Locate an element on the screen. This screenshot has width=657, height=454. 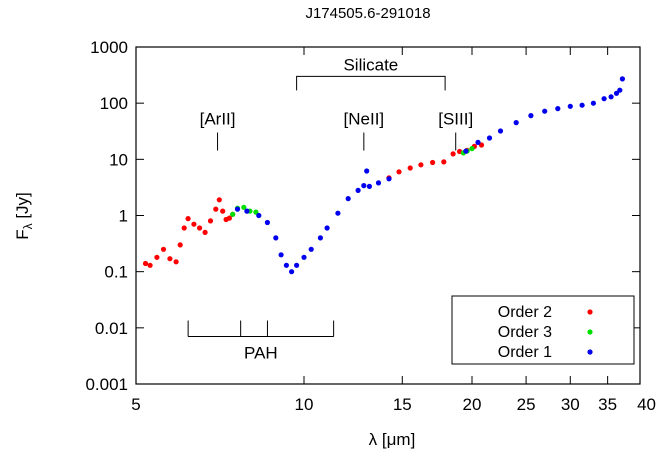
y-tick-label: 1 is located at coordinates (123, 216).